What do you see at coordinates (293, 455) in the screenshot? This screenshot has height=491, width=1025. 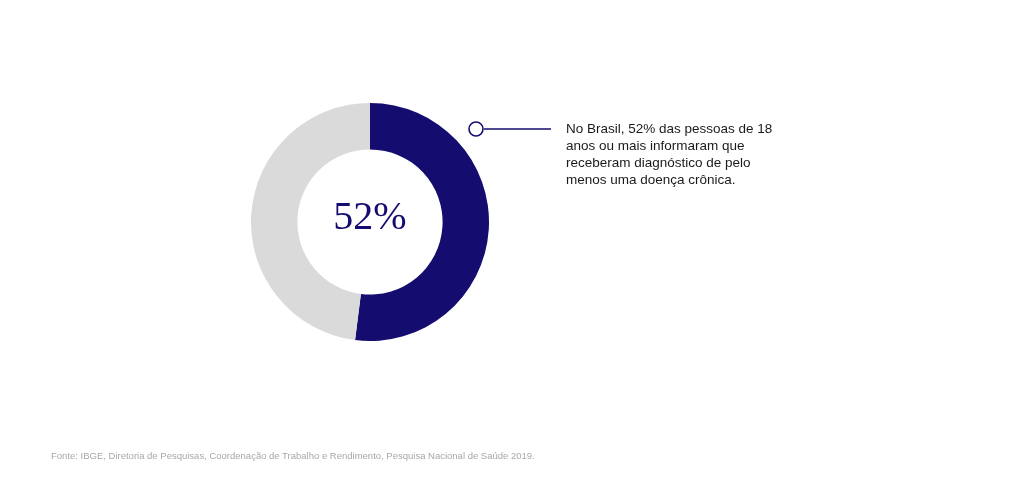 I see `source-note: Fonte: IBGE, Diretoria de Pesquisas, Coordenação de Trabalho e Rendimento, Pesquisa Nacional de Saúde 2019.` at bounding box center [293, 455].